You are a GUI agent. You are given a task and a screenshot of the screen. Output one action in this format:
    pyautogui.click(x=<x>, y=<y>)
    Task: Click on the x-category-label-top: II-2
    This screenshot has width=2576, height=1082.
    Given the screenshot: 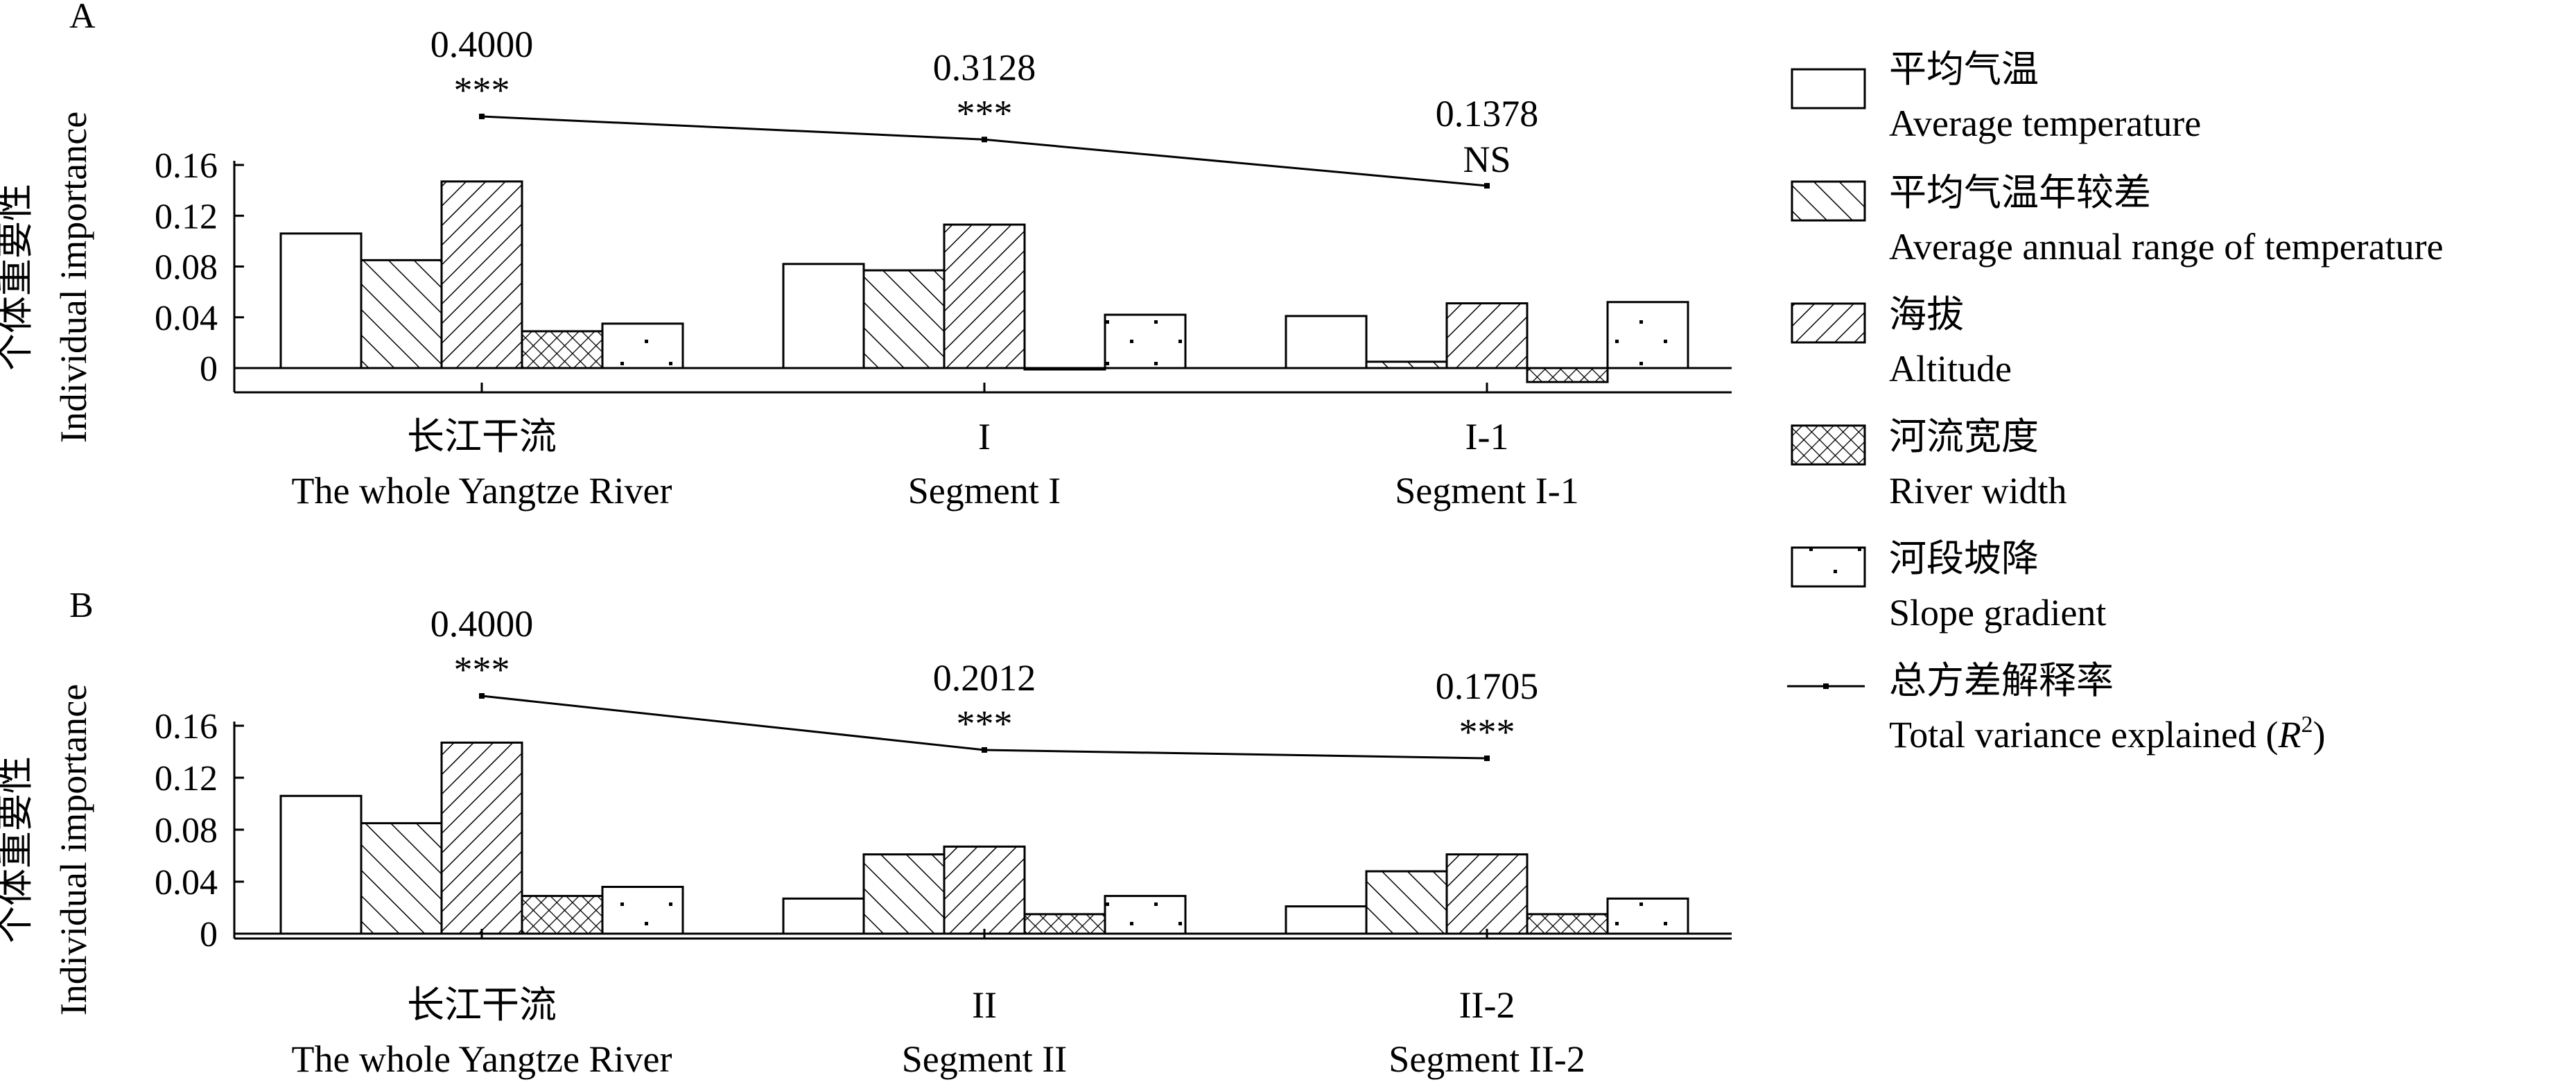 What is the action you would take?
    pyautogui.click(x=1487, y=1005)
    